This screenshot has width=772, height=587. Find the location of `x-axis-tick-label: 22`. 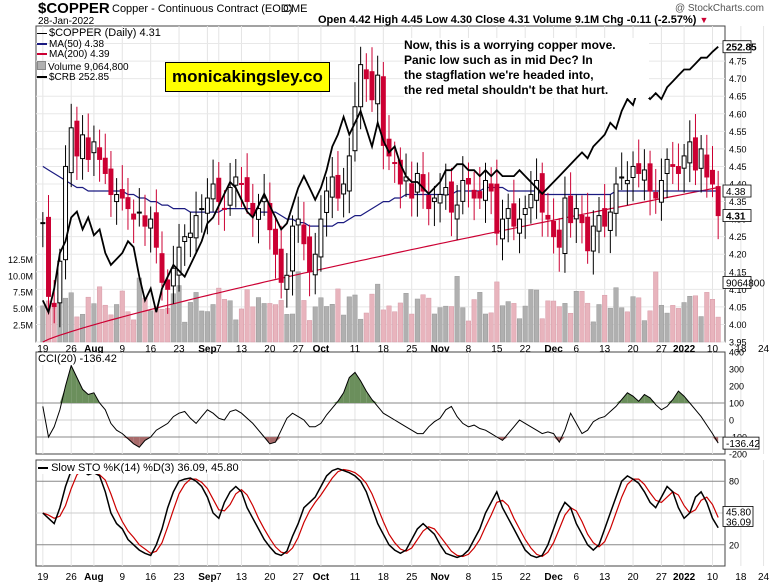

x-axis-tick-label: 22 is located at coordinates (526, 577).